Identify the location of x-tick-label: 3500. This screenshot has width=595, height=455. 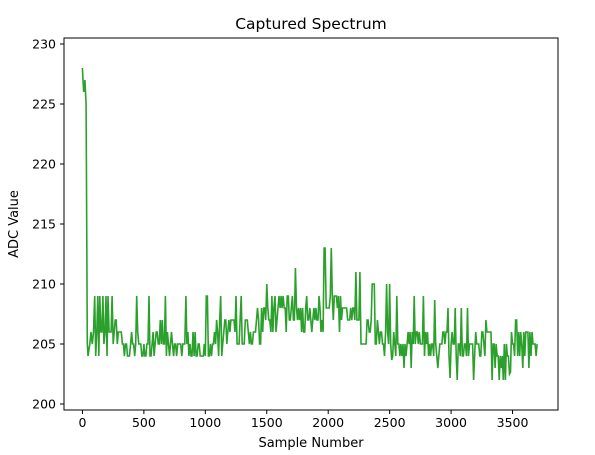
(513, 422).